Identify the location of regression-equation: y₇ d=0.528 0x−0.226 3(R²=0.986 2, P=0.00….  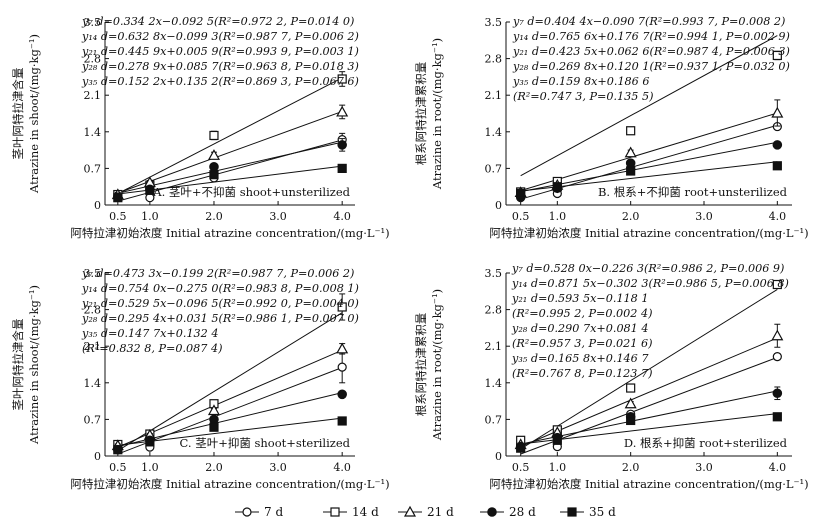
(647, 268).